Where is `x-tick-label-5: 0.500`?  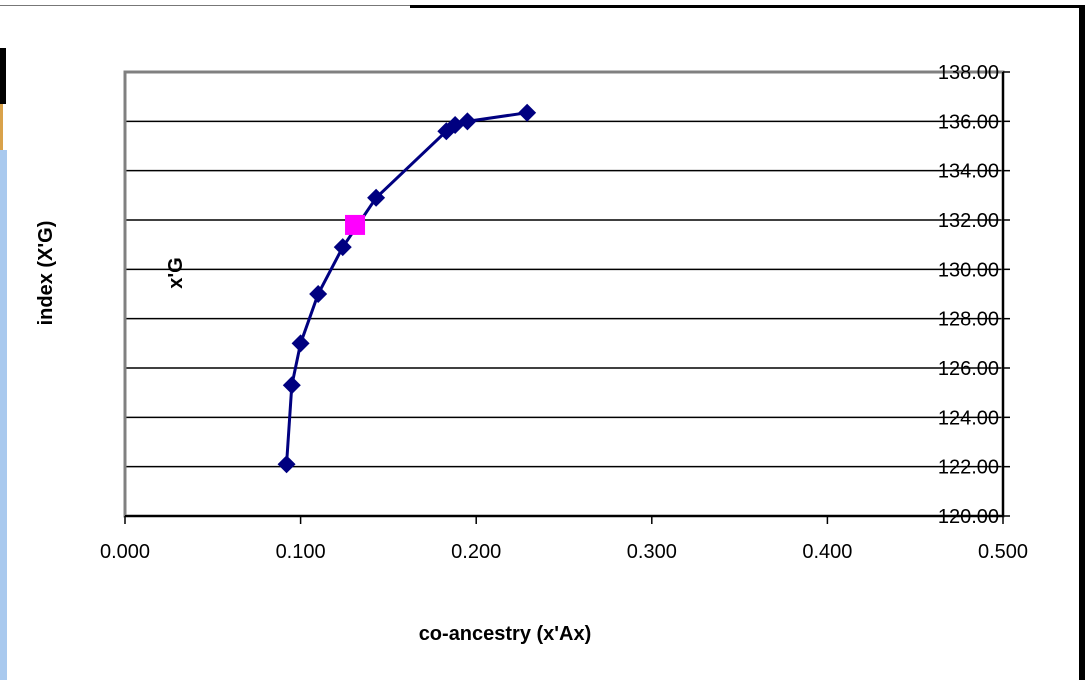 x-tick-label-5: 0.500 is located at coordinates (1003, 552).